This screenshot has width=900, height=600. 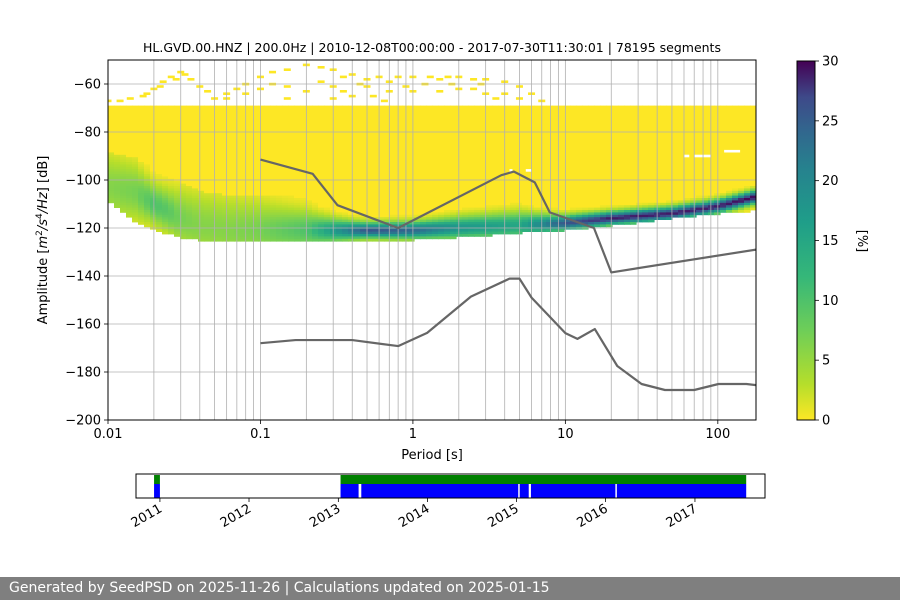 I want to click on timeline-tick-label: 2013, so click(x=325, y=516).